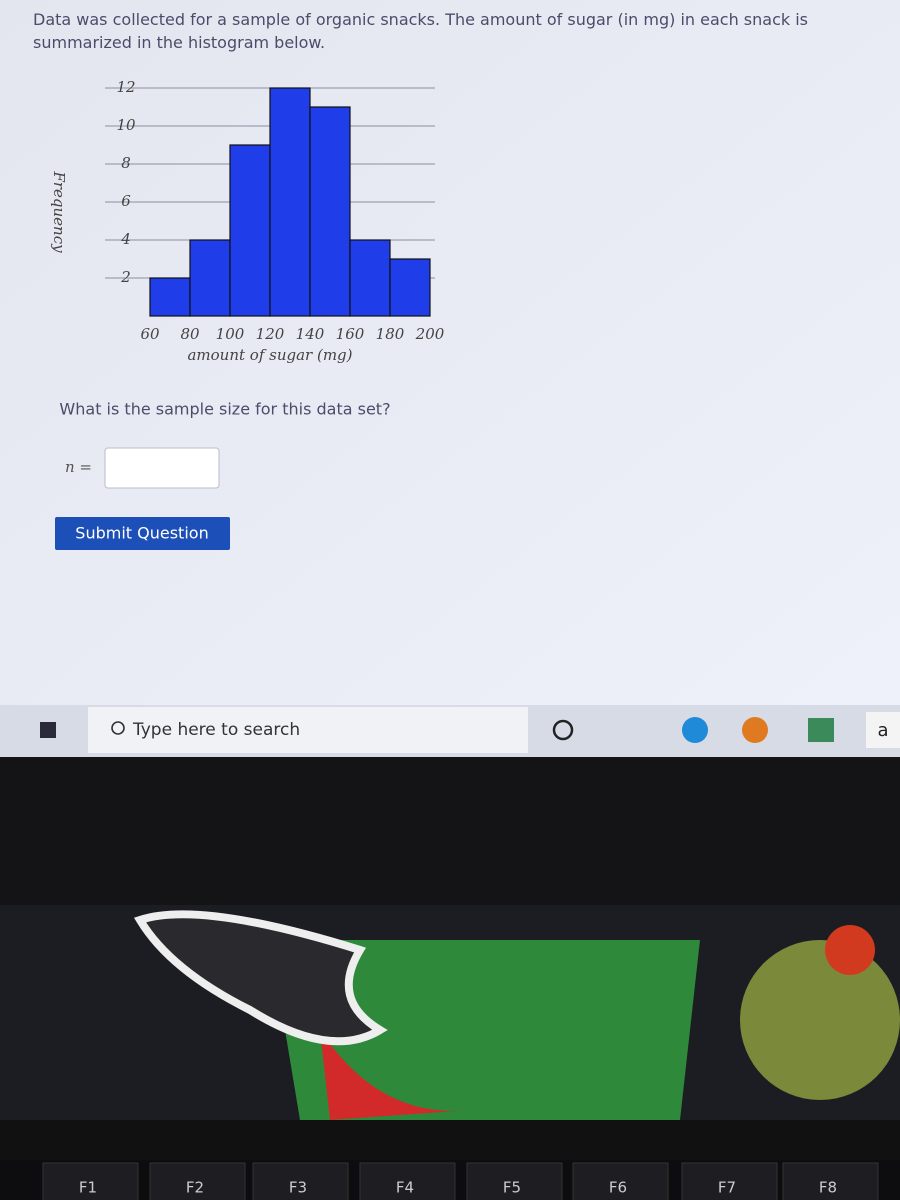 This screenshot has width=900, height=1200. What do you see at coordinates (430, 334) in the screenshot?
I see `x-tick-label: 200` at bounding box center [430, 334].